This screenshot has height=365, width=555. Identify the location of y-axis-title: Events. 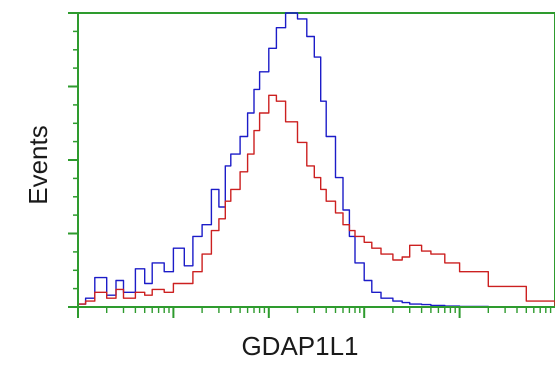
(38, 165).